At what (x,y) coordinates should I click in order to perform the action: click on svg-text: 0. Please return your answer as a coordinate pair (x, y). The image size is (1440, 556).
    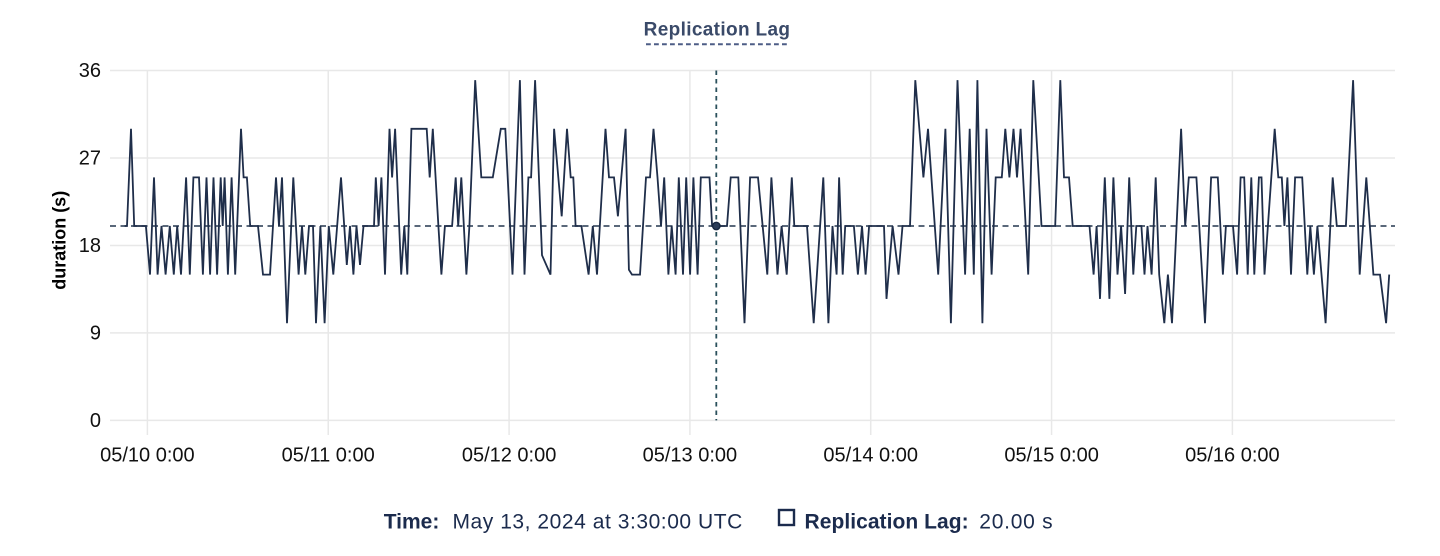
    Looking at the image, I should click on (95, 421).